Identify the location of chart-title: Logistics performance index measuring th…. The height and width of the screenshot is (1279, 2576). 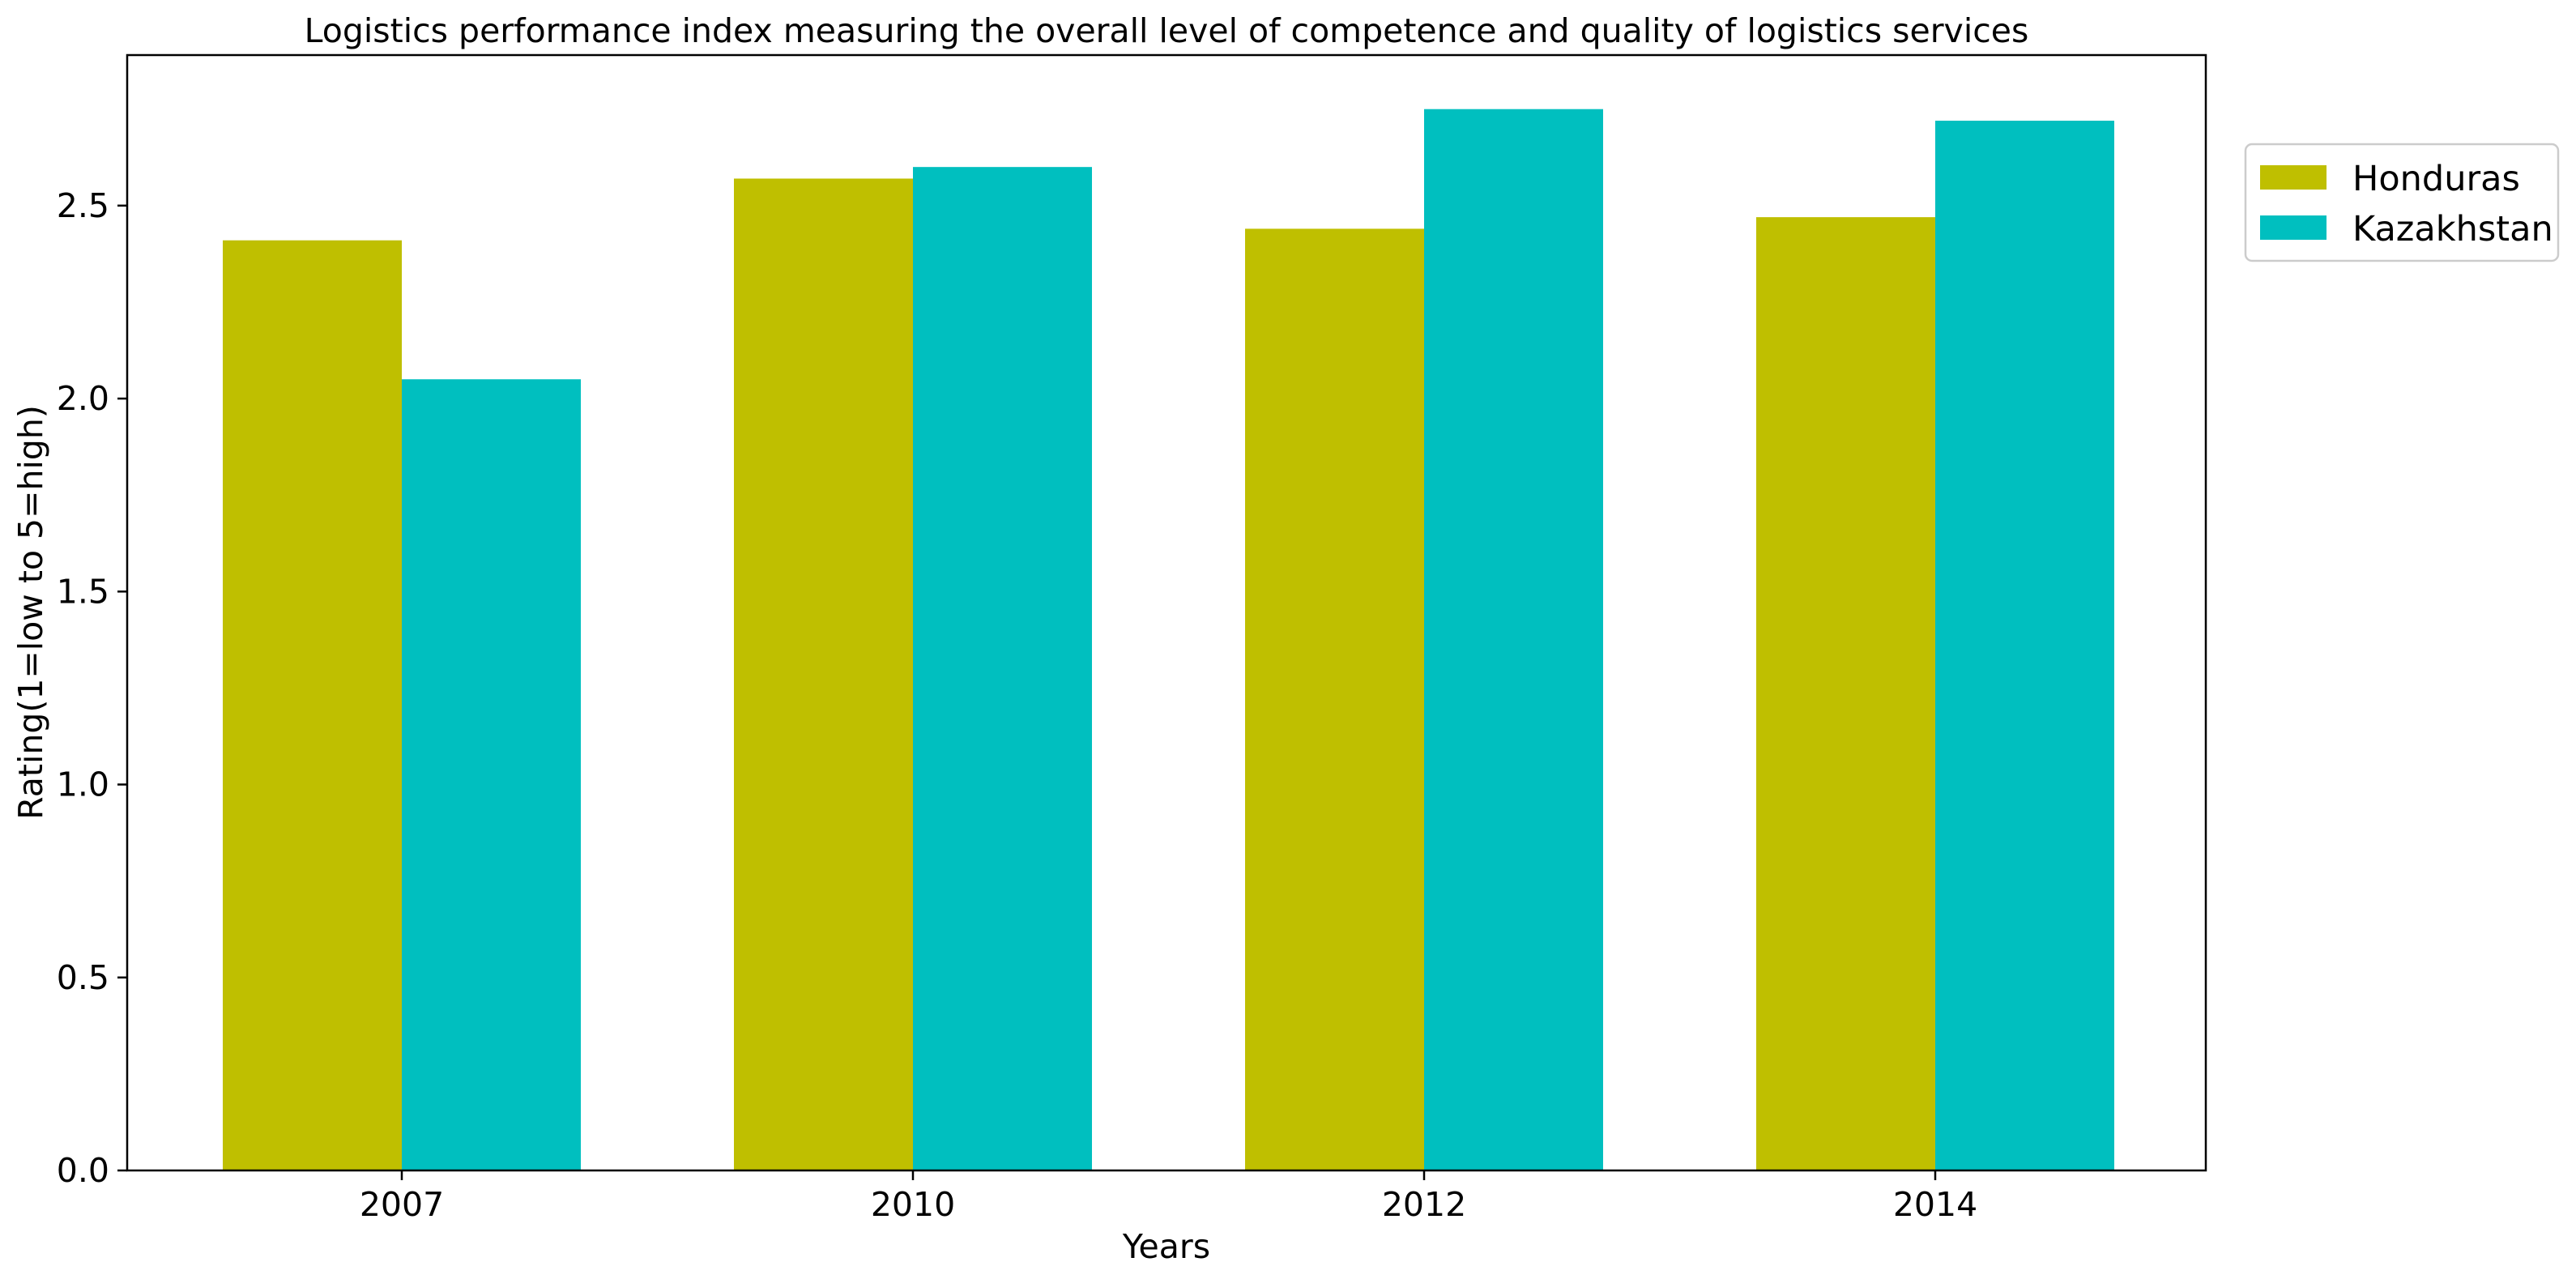
(1167, 30).